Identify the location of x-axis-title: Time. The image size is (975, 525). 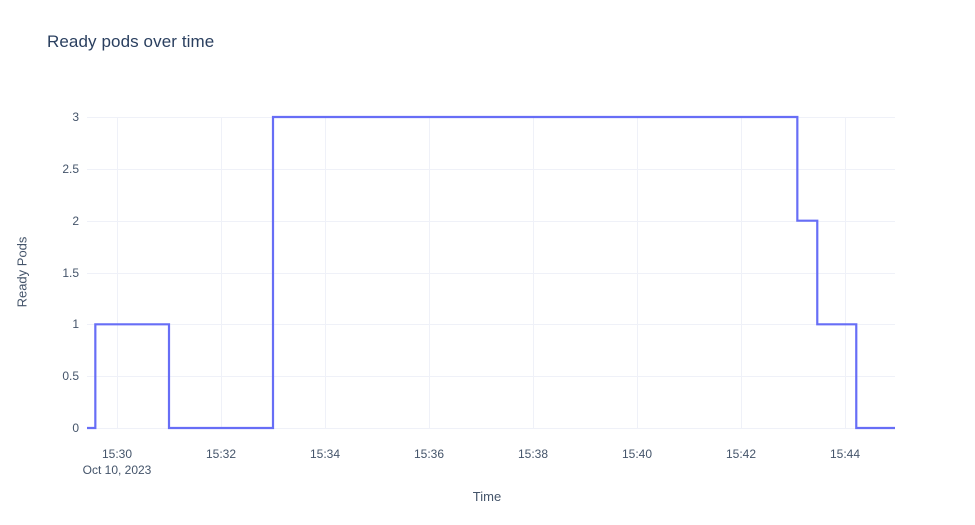
(487, 496).